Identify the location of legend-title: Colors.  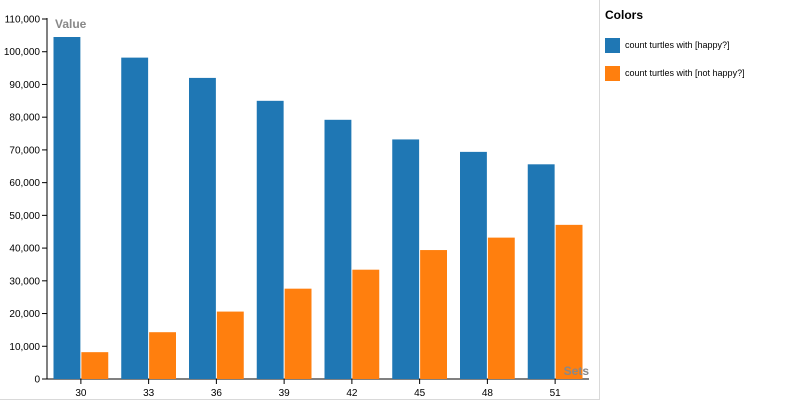
(624, 15).